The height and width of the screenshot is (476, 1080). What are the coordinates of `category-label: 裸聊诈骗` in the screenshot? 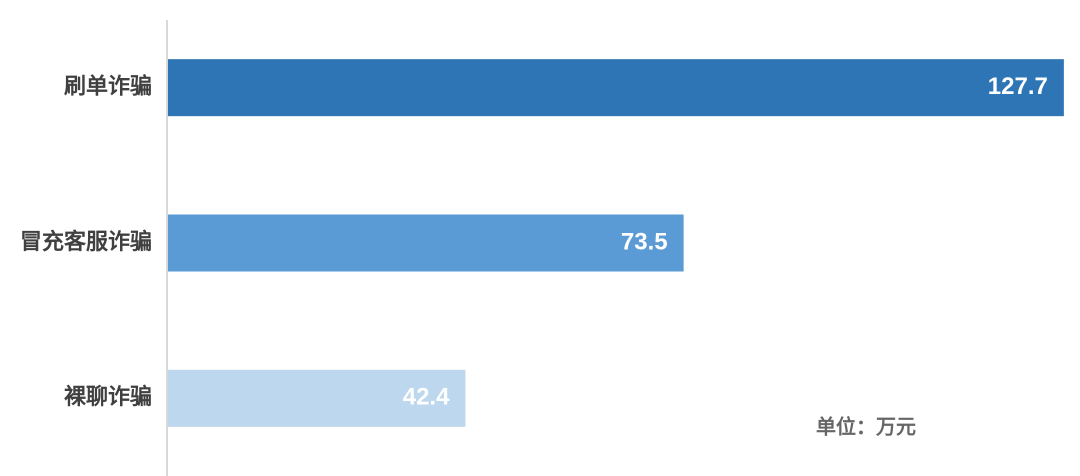 It's located at (108, 396).